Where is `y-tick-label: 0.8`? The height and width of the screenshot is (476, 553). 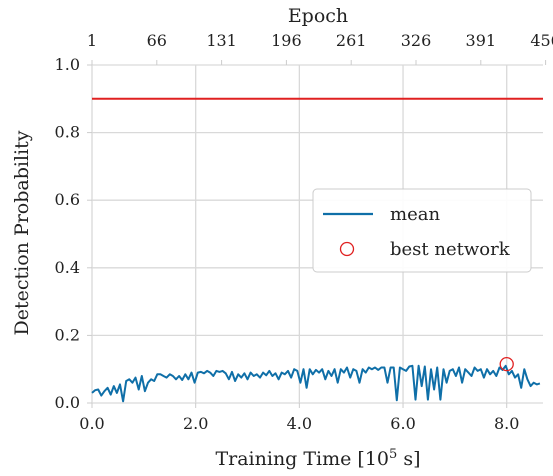
y-tick-label: 0.8 is located at coordinates (67, 132).